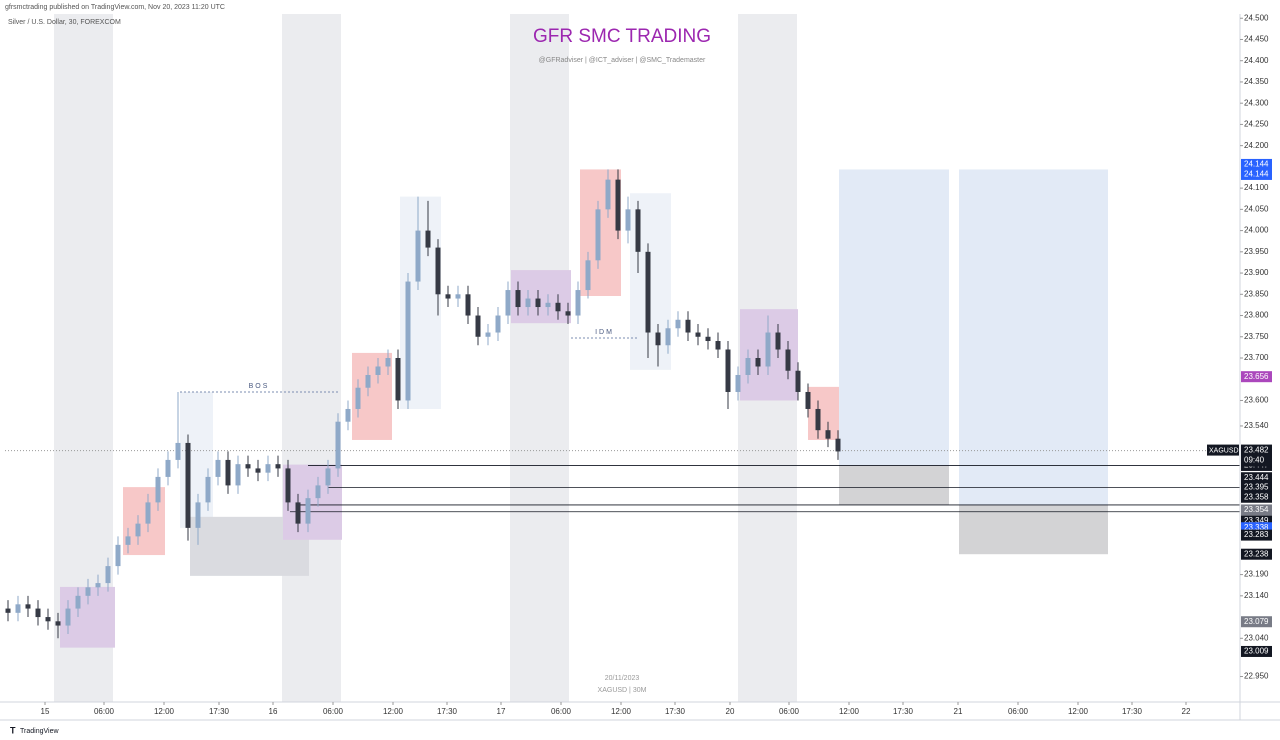  Describe the element at coordinates (1256, 230) in the screenshot. I see `y-tick-label: 24.000` at that location.